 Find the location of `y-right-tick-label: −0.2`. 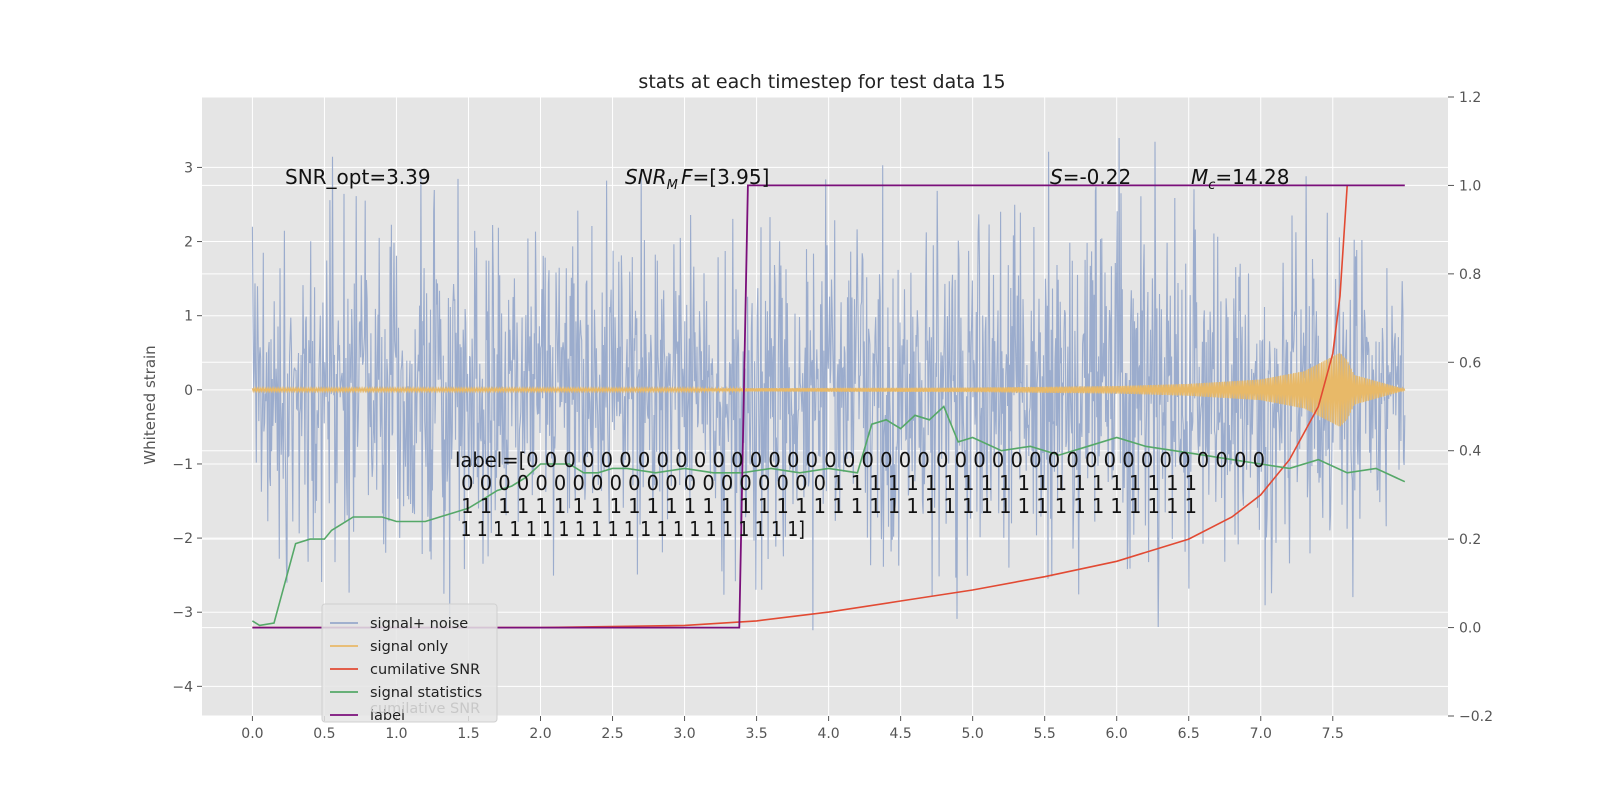

y-right-tick-label: −0.2 is located at coordinates (1476, 717).